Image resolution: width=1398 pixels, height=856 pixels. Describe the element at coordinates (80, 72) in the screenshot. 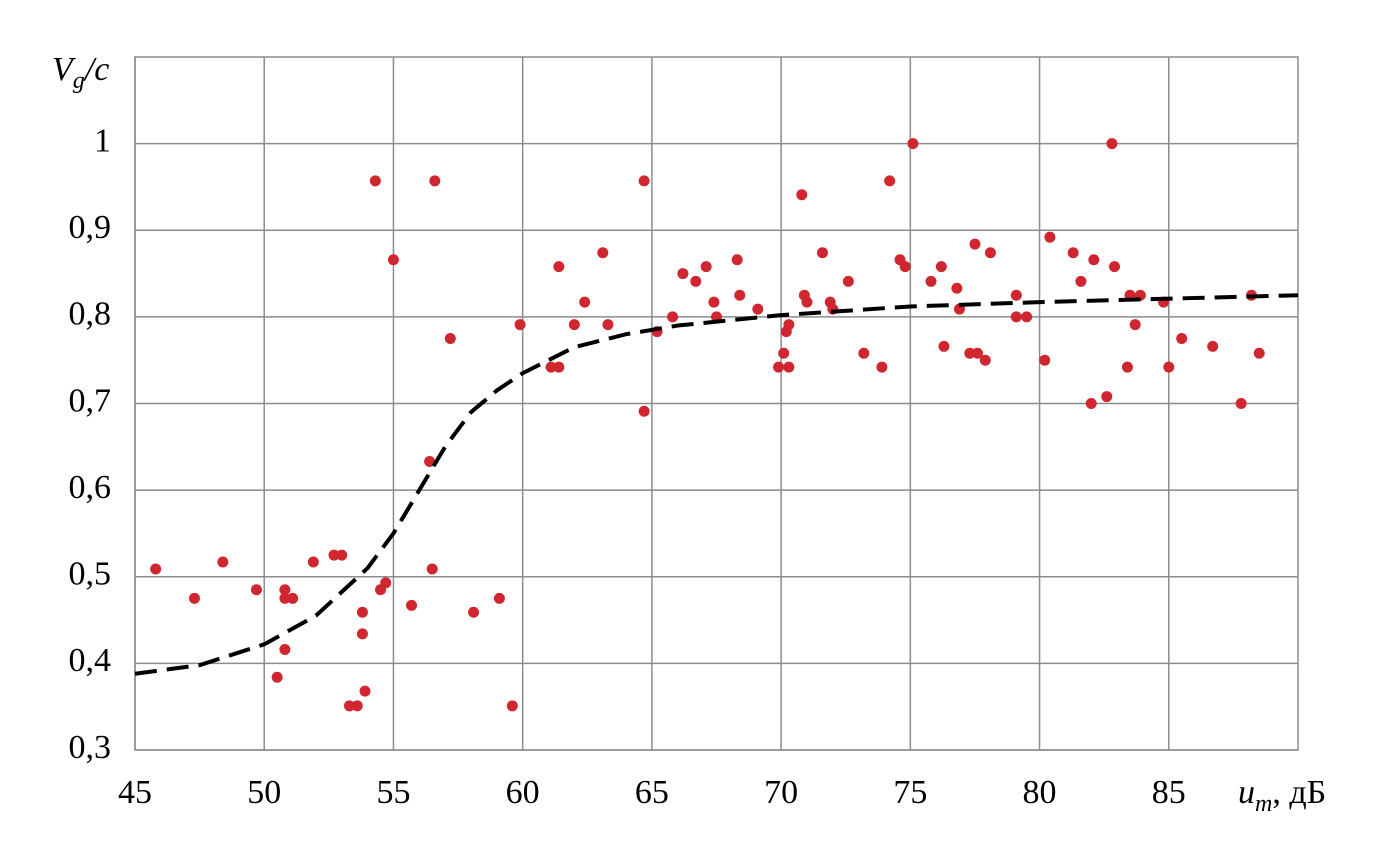

I see `y-axis-label: Vg/c` at that location.